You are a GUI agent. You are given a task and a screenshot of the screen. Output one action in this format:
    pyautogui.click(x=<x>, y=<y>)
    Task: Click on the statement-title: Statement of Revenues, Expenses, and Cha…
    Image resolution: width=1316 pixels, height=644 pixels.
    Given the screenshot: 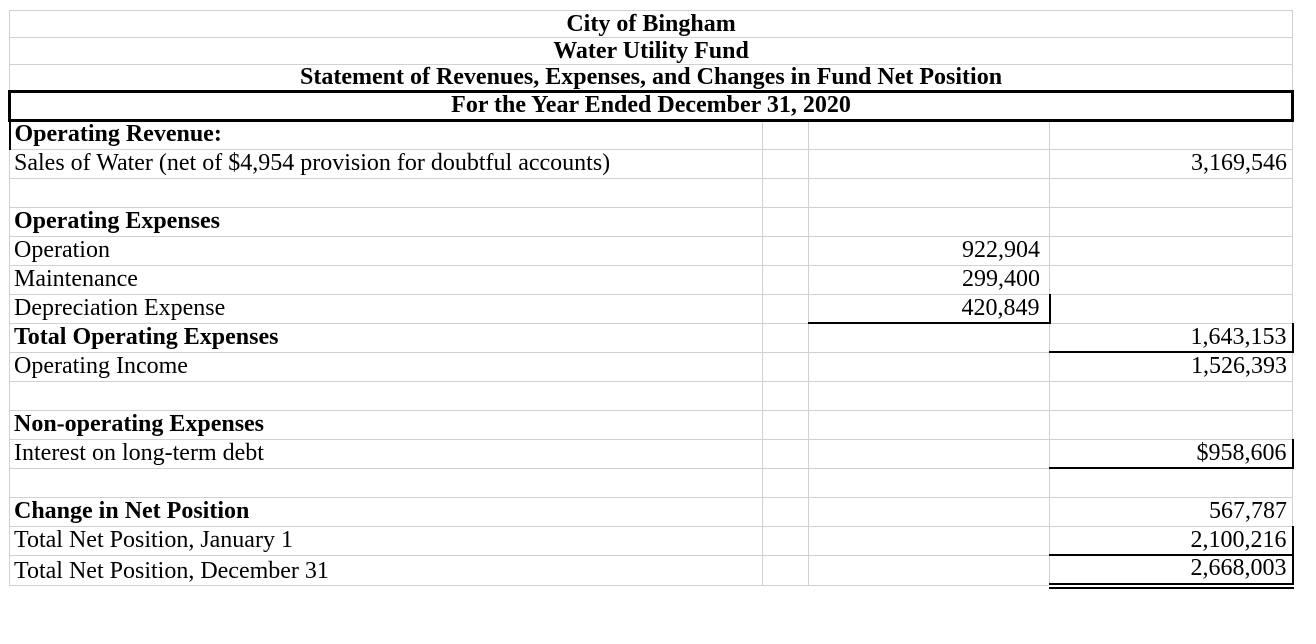 What is the action you would take?
    pyautogui.click(x=651, y=78)
    